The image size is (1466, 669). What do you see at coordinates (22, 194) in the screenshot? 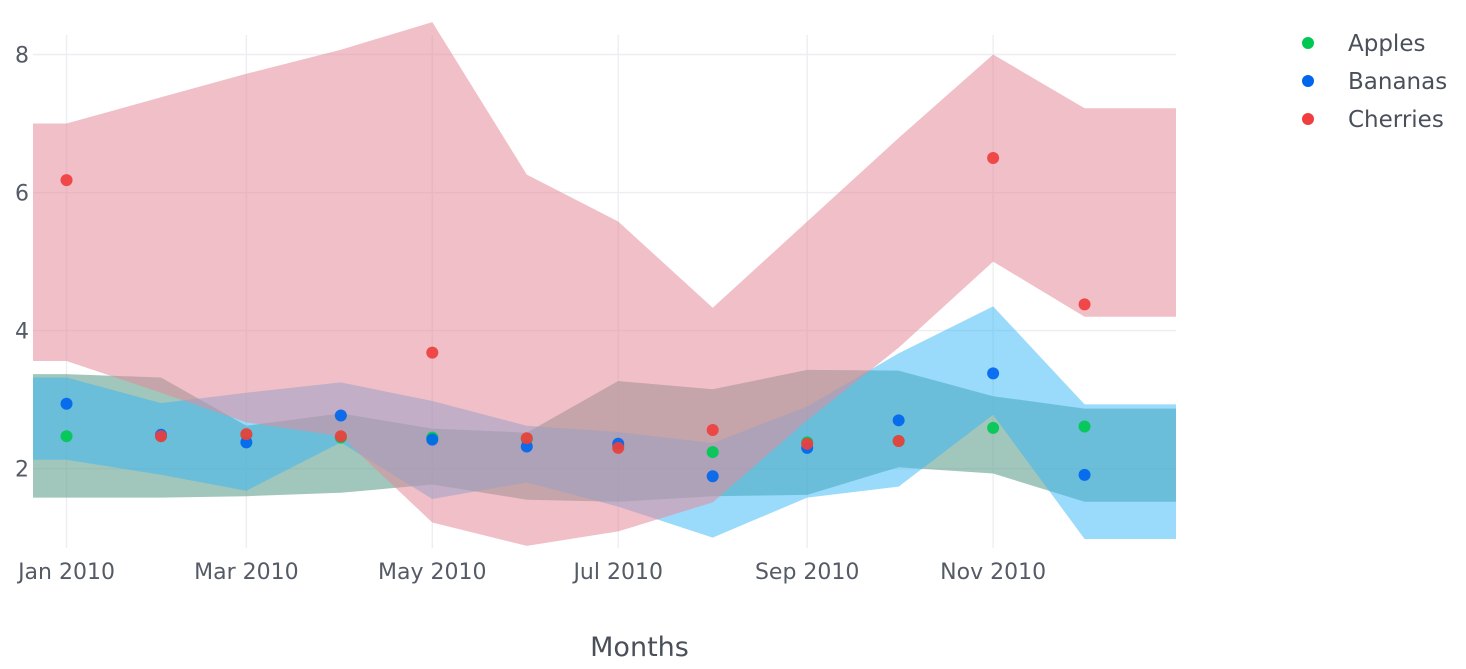
I see `y-tick-label: 6` at bounding box center [22, 194].